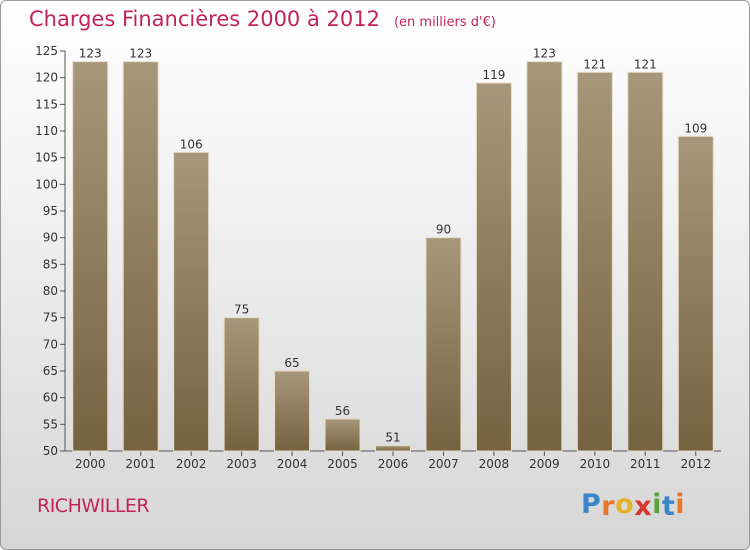  I want to click on bar-2003, so click(241, 384).